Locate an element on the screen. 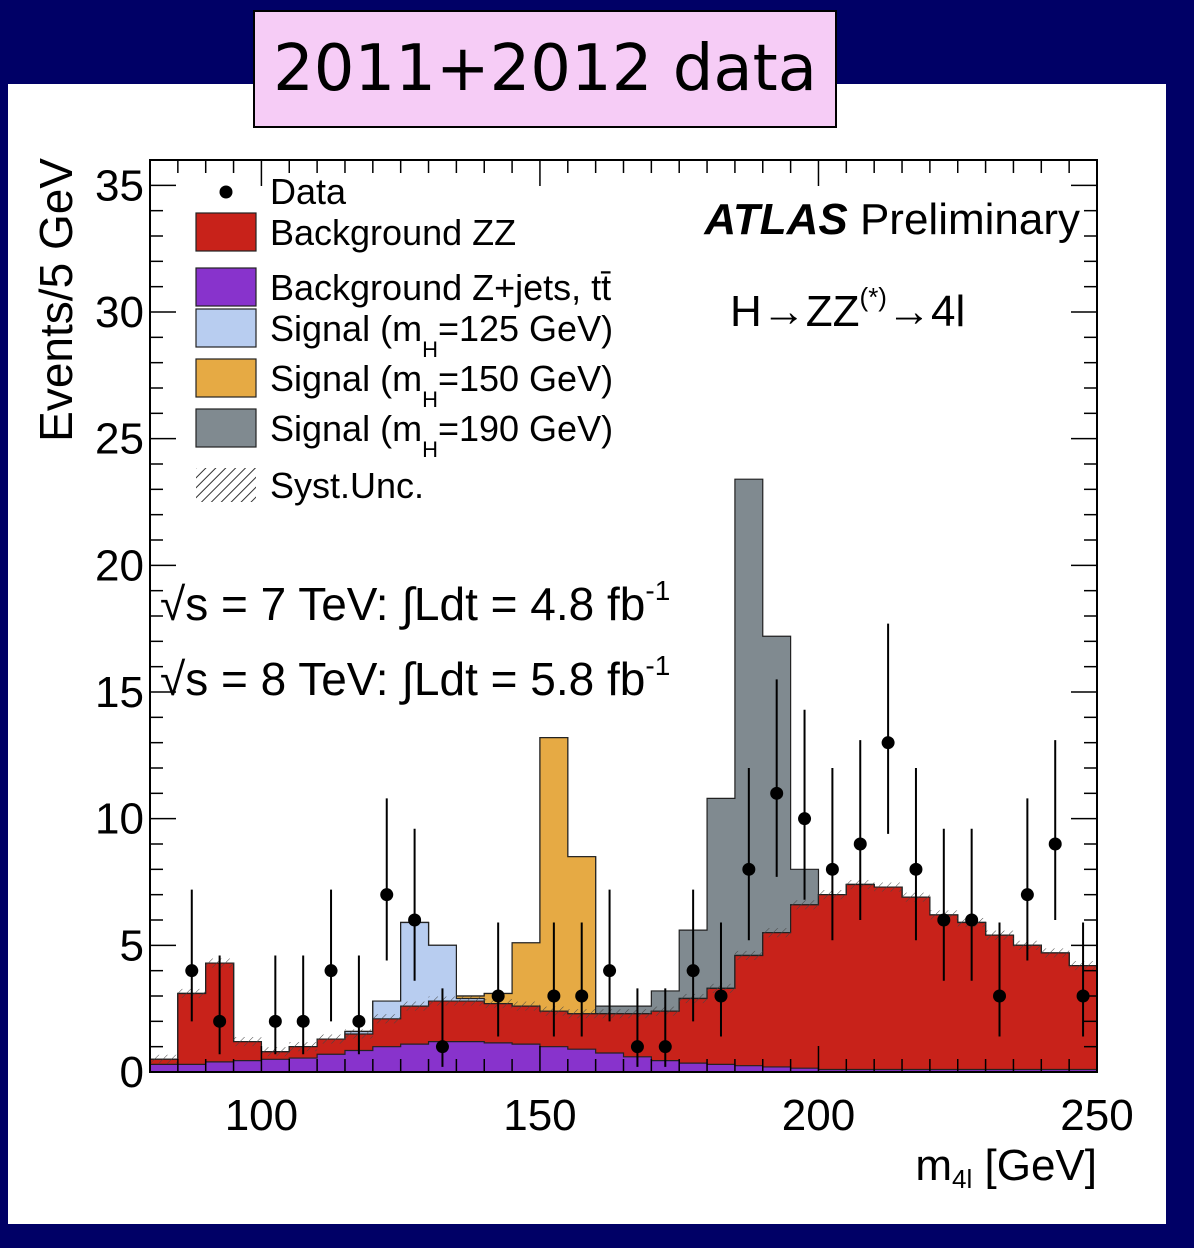 This screenshot has height=1248, width=1194. legend-swatch-syst is located at coordinates (226, 485).